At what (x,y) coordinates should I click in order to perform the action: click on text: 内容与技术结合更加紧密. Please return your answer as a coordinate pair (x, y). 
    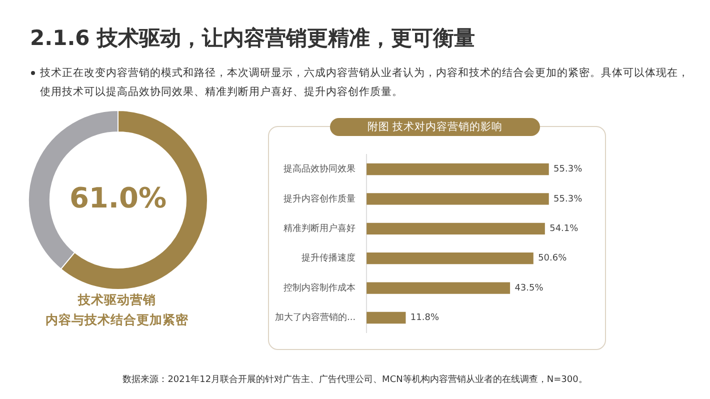
    Looking at the image, I should click on (117, 320).